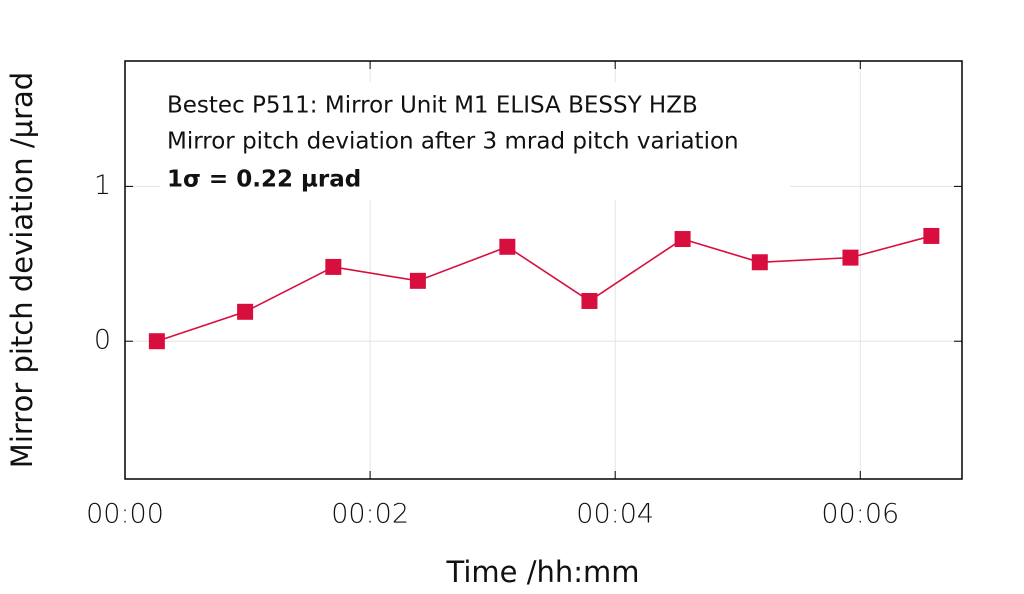 This screenshot has width=1024, height=594. What do you see at coordinates (370, 514) in the screenshot?
I see `x-tick-label: 00:02` at bounding box center [370, 514].